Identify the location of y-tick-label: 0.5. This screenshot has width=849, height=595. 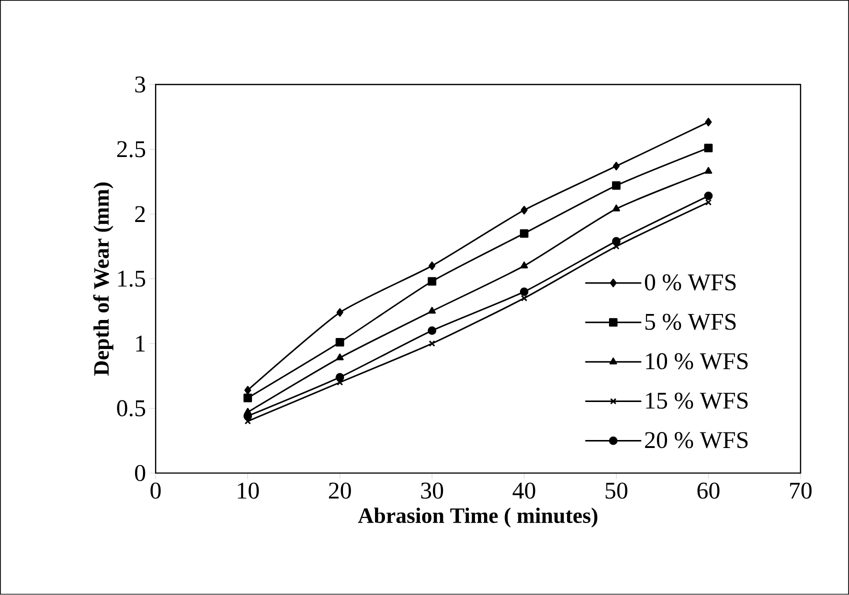
(131, 408).